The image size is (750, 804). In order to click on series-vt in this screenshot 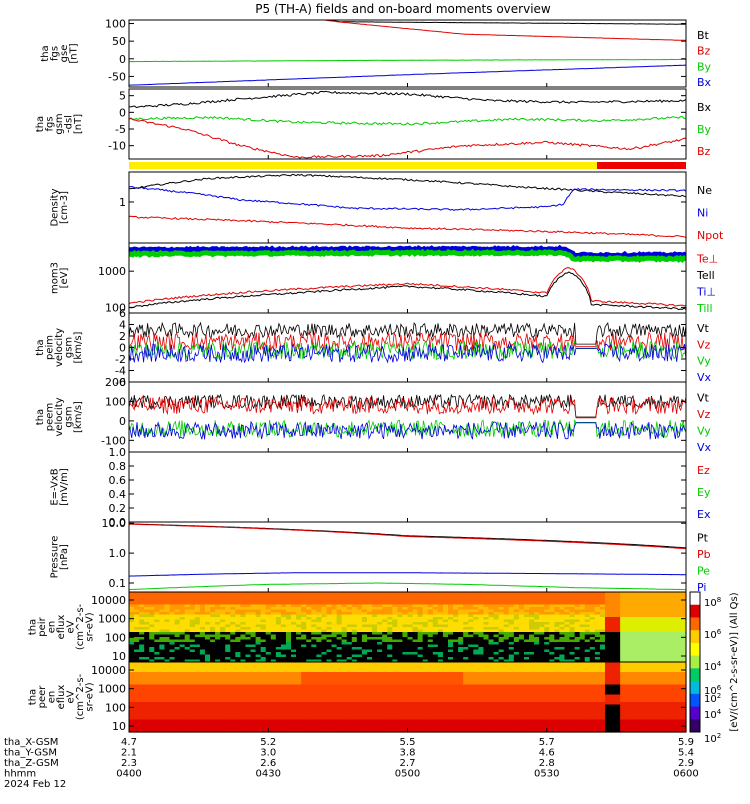, I will do `click(407, 406)`.